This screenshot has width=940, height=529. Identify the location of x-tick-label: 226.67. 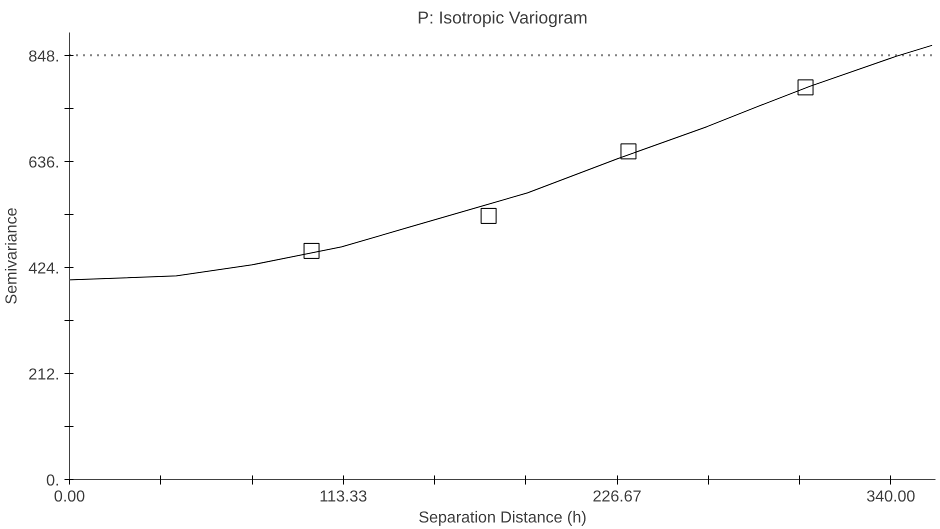
(617, 497).